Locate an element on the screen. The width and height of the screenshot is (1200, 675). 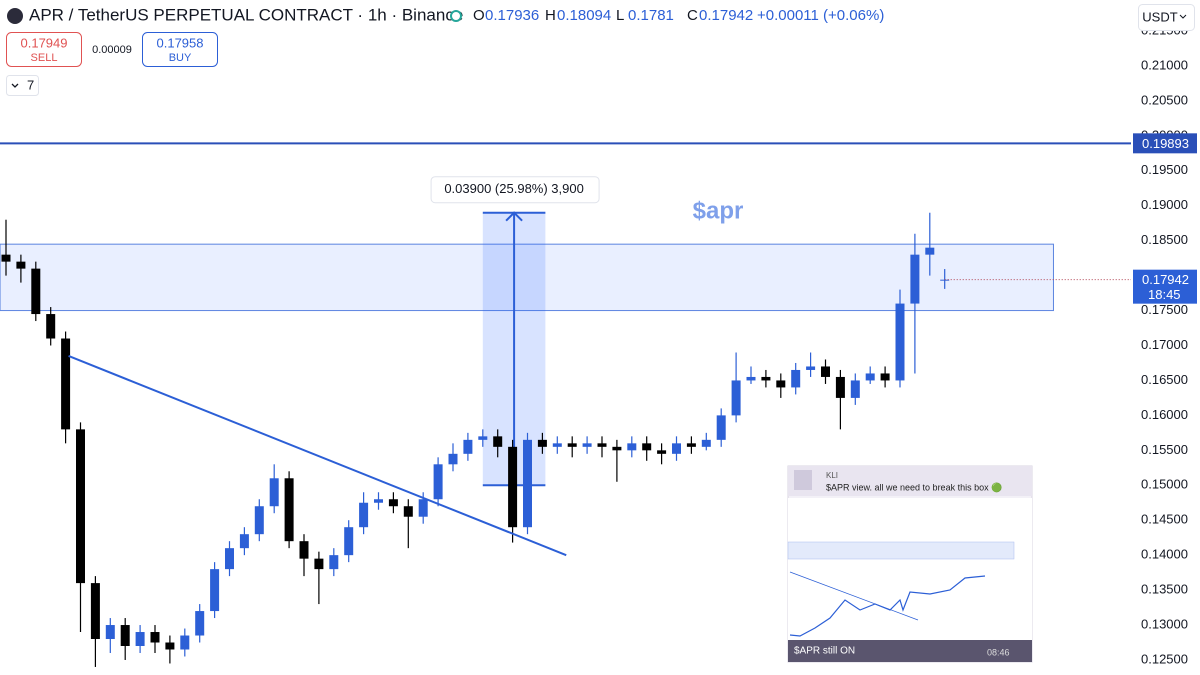
level-label-box is located at coordinates (1165, 143).